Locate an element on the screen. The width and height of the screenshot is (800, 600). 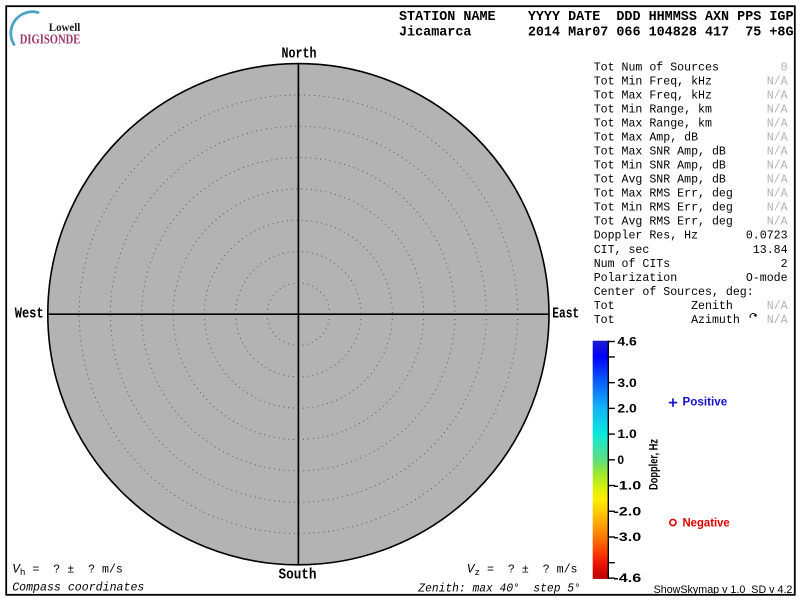
svg-text: Zenith: max 40° step 5° is located at coordinates (498, 588).